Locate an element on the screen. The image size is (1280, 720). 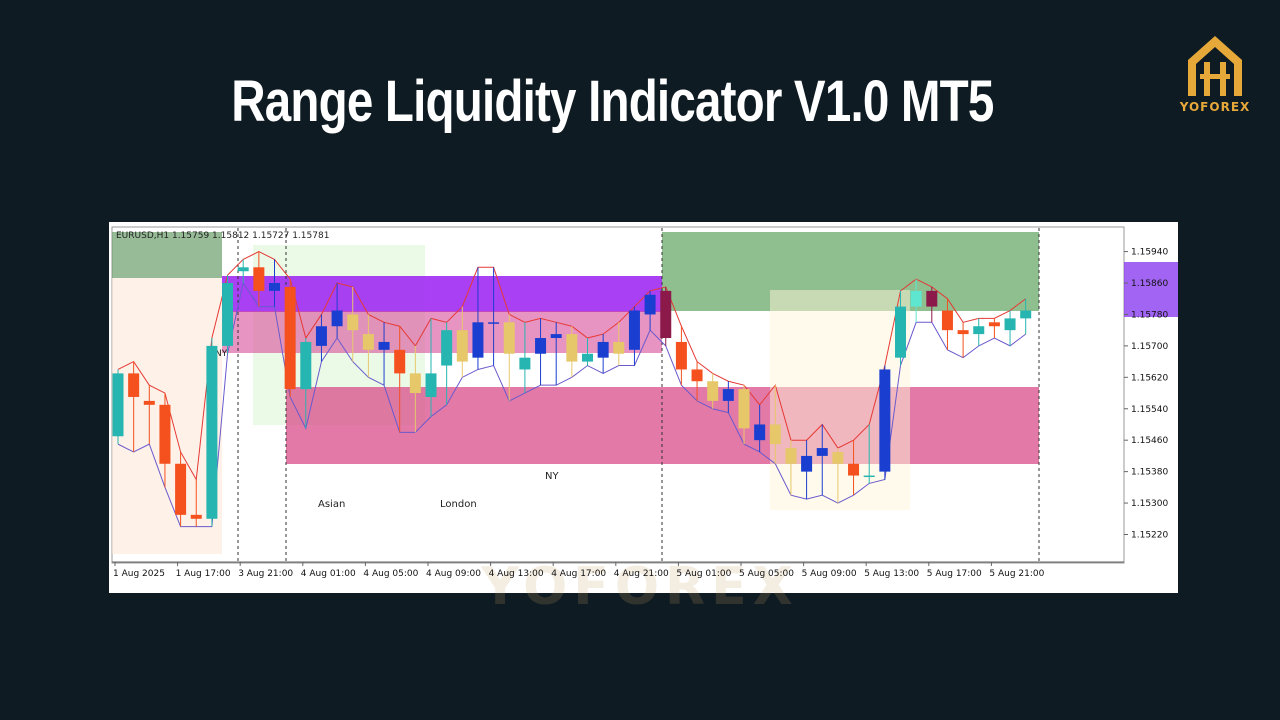
y-tick-label: 1.15700 is located at coordinates (1149, 347).